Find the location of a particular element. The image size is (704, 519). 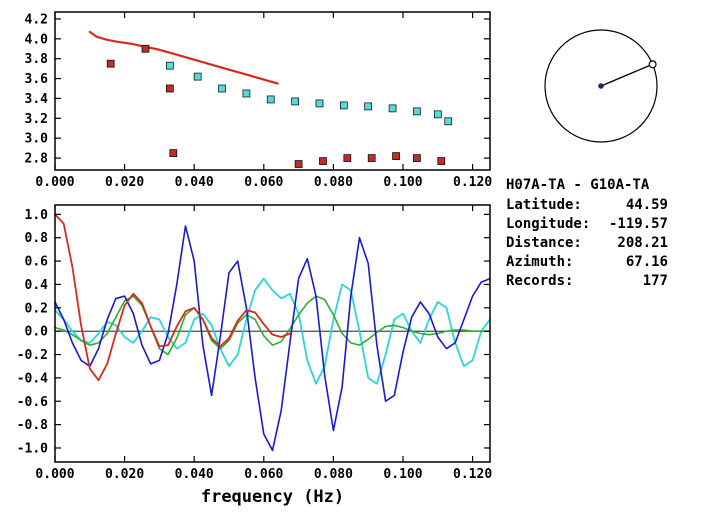

info-value: 177 is located at coordinates (655, 281).